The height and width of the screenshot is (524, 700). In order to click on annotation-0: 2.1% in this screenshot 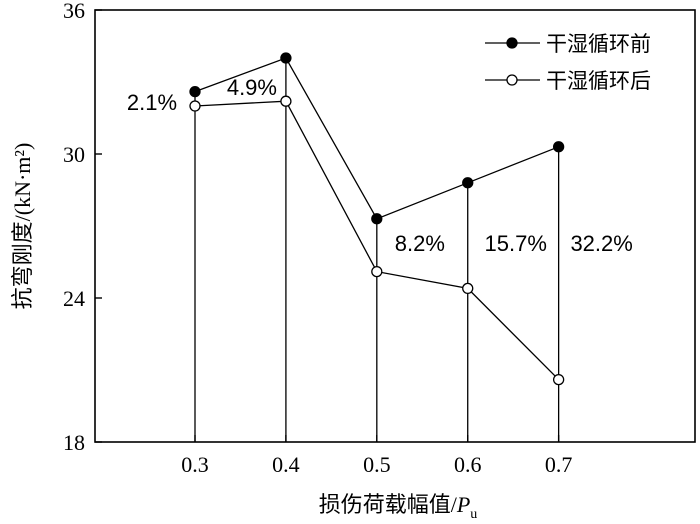, I will do `click(152, 102)`.